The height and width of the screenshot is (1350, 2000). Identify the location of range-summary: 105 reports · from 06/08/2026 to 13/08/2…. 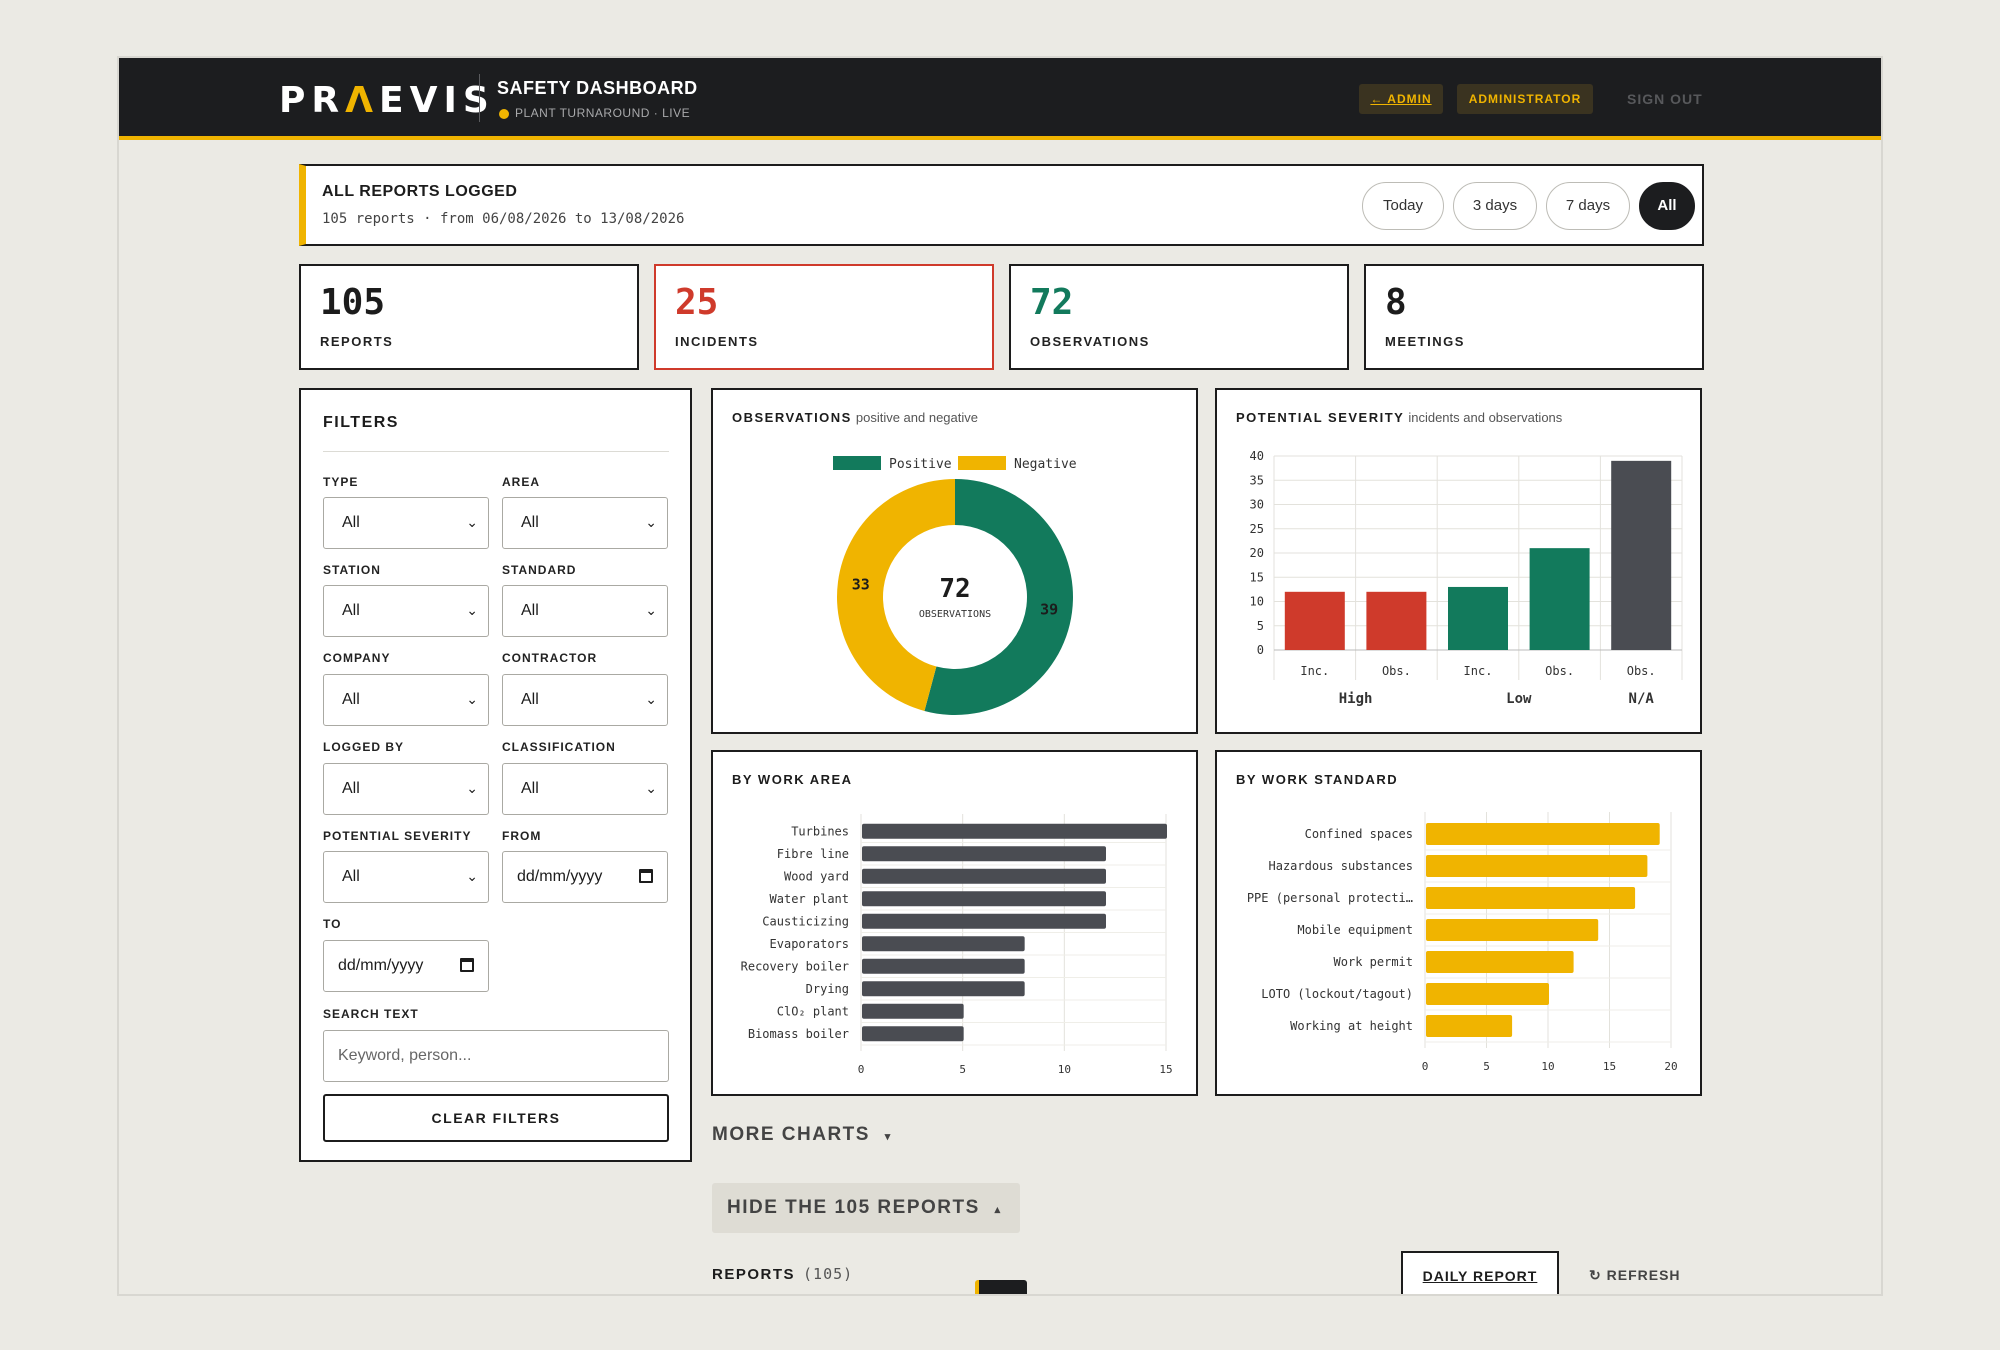
(503, 219).